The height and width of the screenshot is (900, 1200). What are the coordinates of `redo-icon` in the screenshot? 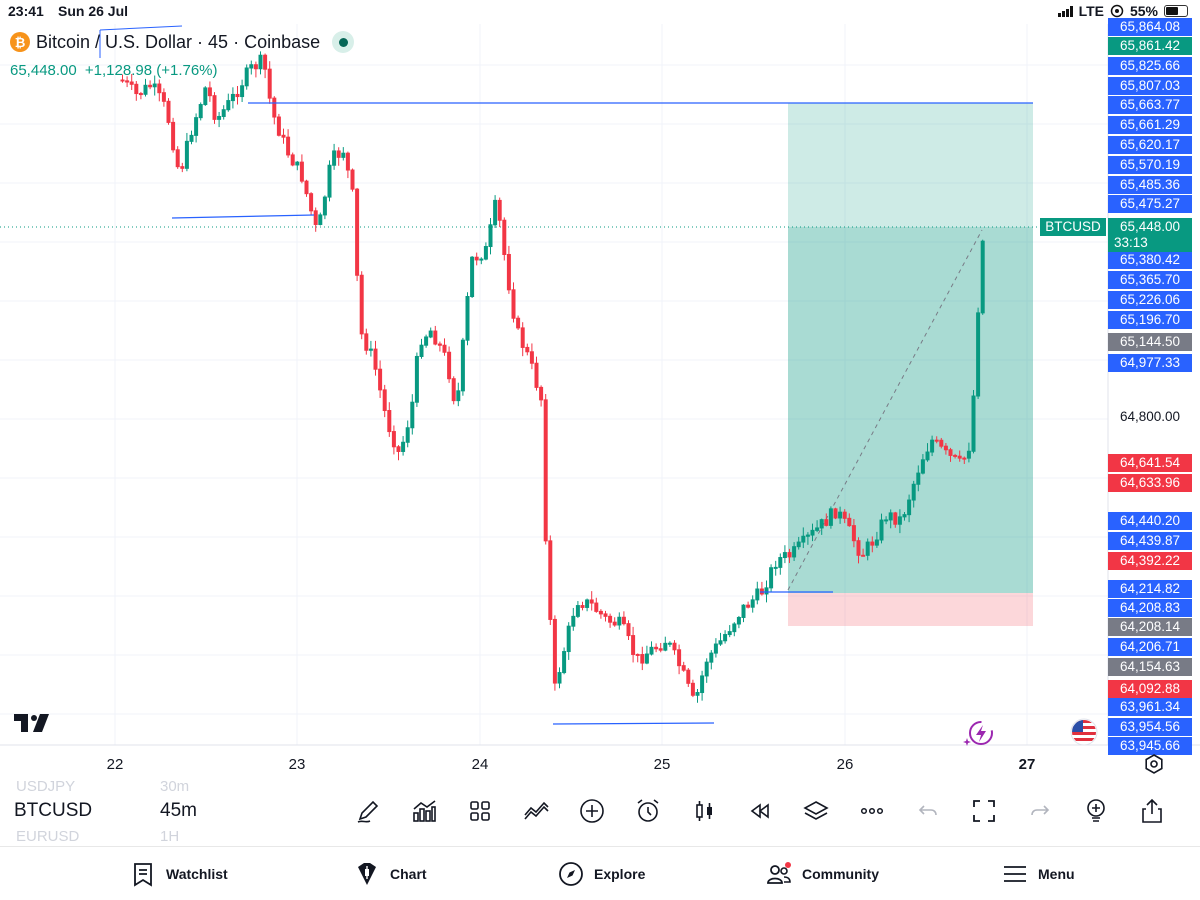 It's located at (1040, 811).